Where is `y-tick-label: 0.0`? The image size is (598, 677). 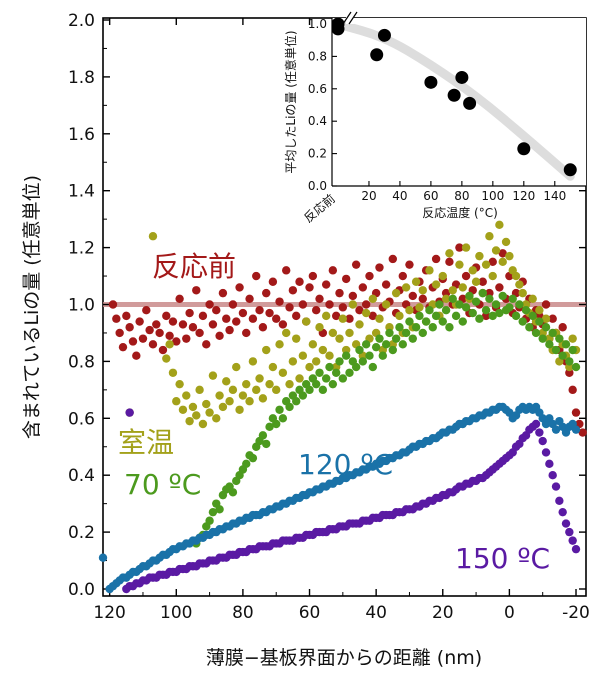 y-tick-label: 0.0 is located at coordinates (81, 590).